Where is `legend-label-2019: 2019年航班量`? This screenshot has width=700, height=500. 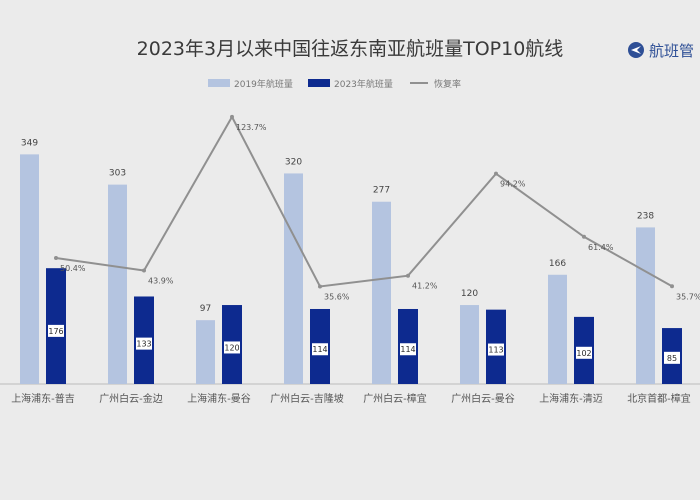 legend-label-2019: 2019年航班量 is located at coordinates (263, 84).